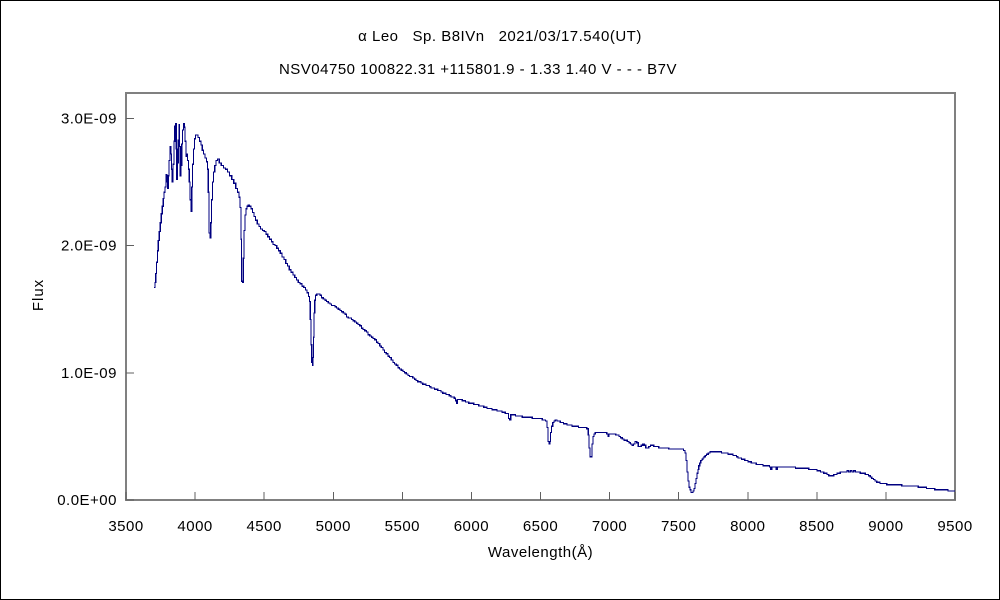 The image size is (1000, 600). What do you see at coordinates (816, 526) in the screenshot?
I see `x-tick-label-8500: 8500` at bounding box center [816, 526].